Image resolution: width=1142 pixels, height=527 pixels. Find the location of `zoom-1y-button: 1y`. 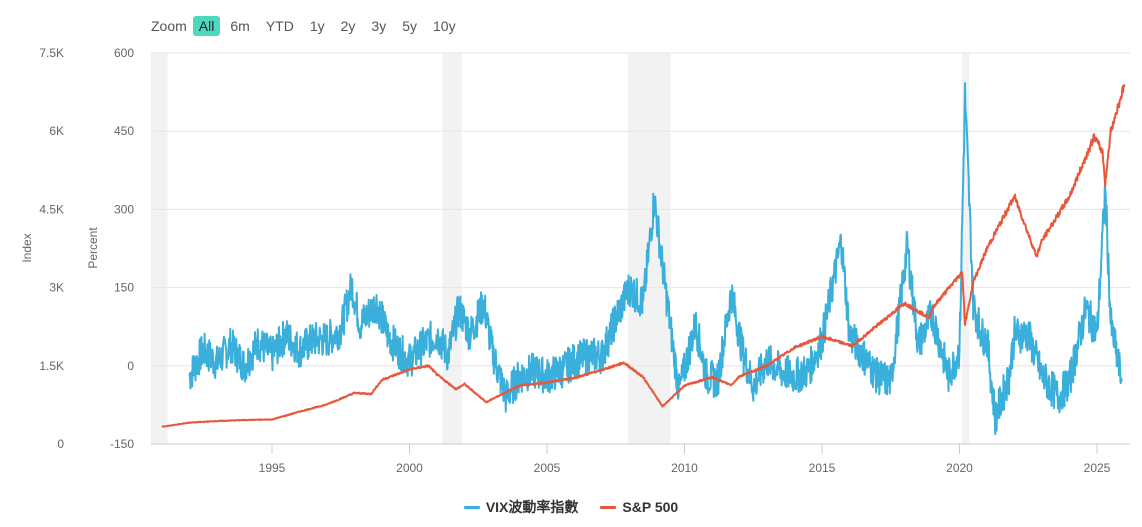

zoom-1y-button: 1y is located at coordinates (317, 26).